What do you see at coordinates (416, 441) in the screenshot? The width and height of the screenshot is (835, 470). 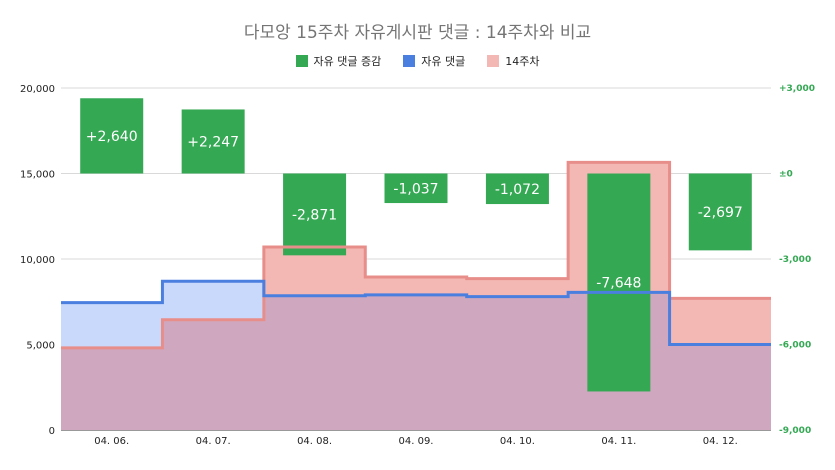 I see `x-tick-label: 04. 09.` at bounding box center [416, 441].